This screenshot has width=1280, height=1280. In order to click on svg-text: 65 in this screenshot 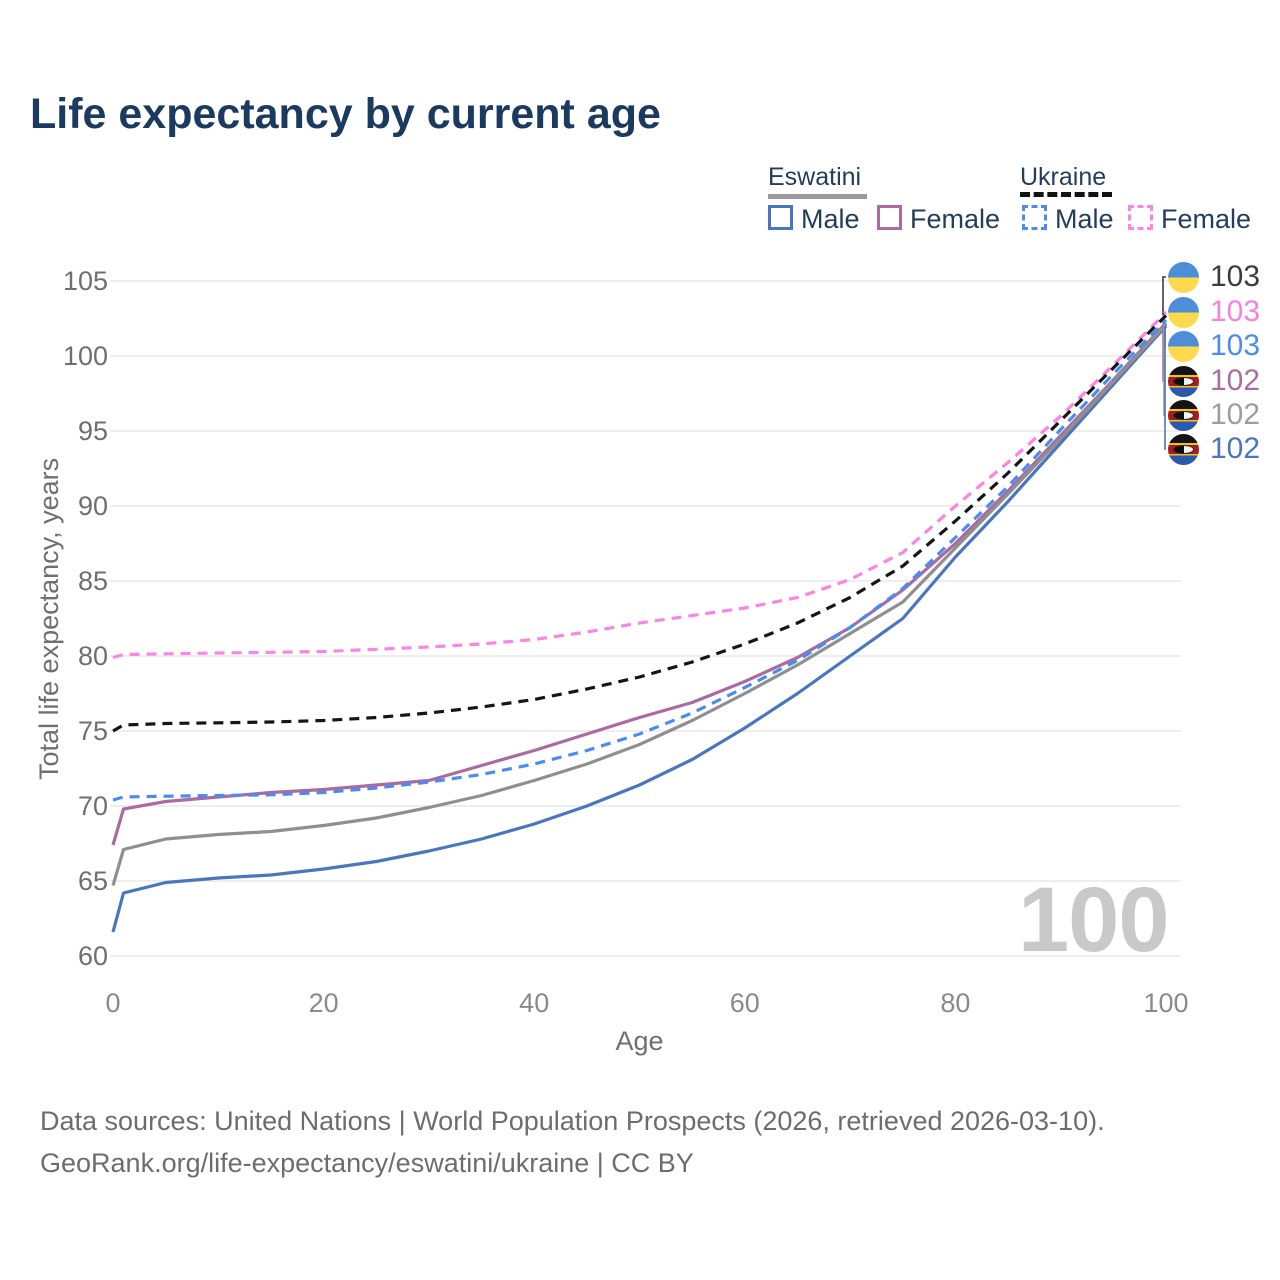, I will do `click(93, 881)`.